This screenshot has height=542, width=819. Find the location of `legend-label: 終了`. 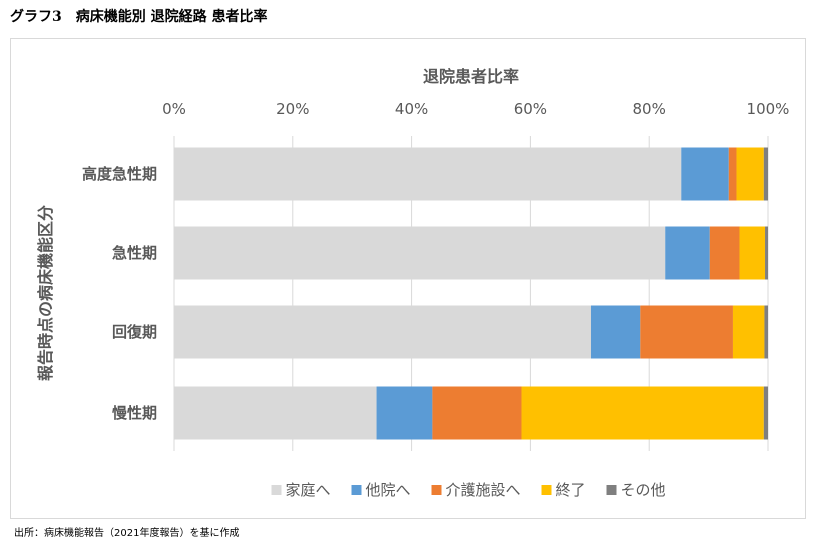

legend-label: 終了 is located at coordinates (571, 490).